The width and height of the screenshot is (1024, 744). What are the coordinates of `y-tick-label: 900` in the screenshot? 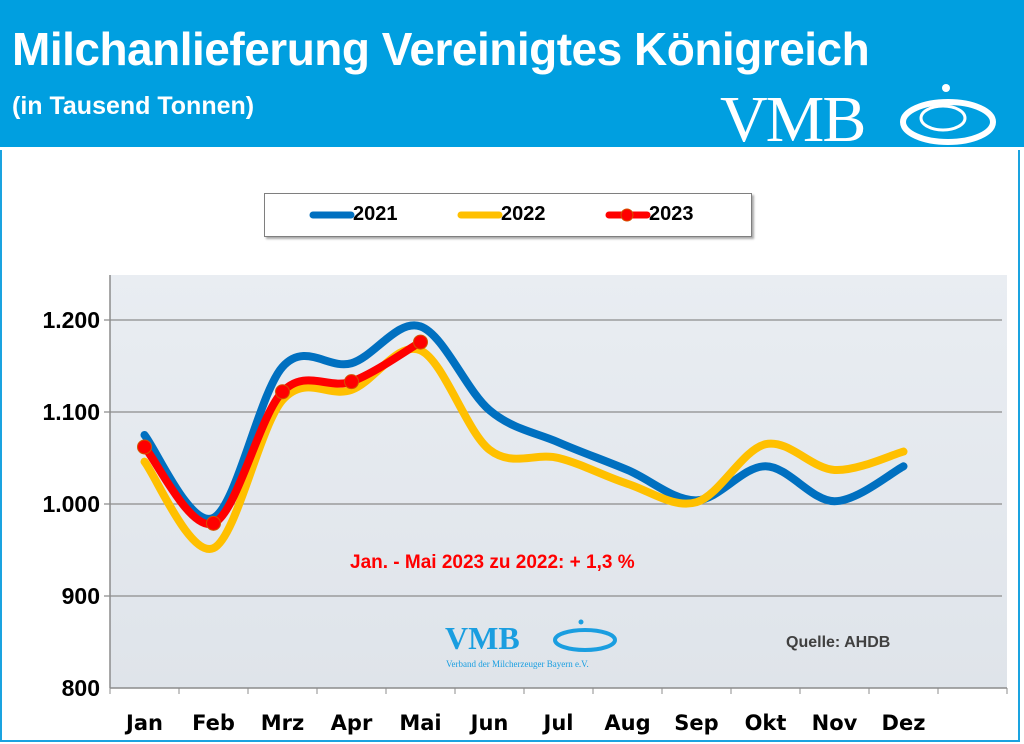 It's located at (81, 596).